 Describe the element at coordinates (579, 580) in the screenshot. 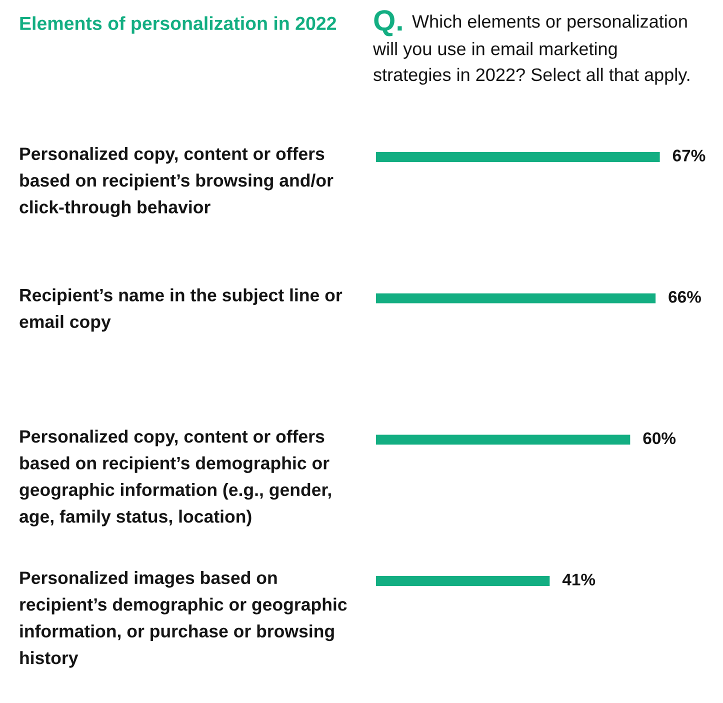

I see `data-label: 41%` at that location.